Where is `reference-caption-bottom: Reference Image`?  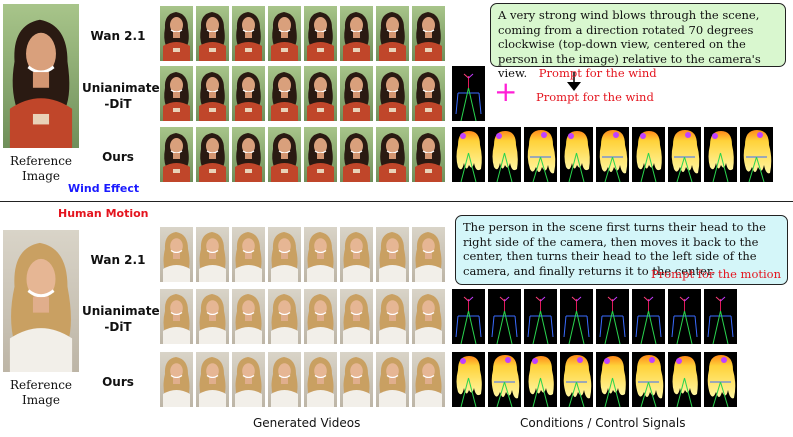 reference-caption-bottom: Reference Image is located at coordinates (41, 392).